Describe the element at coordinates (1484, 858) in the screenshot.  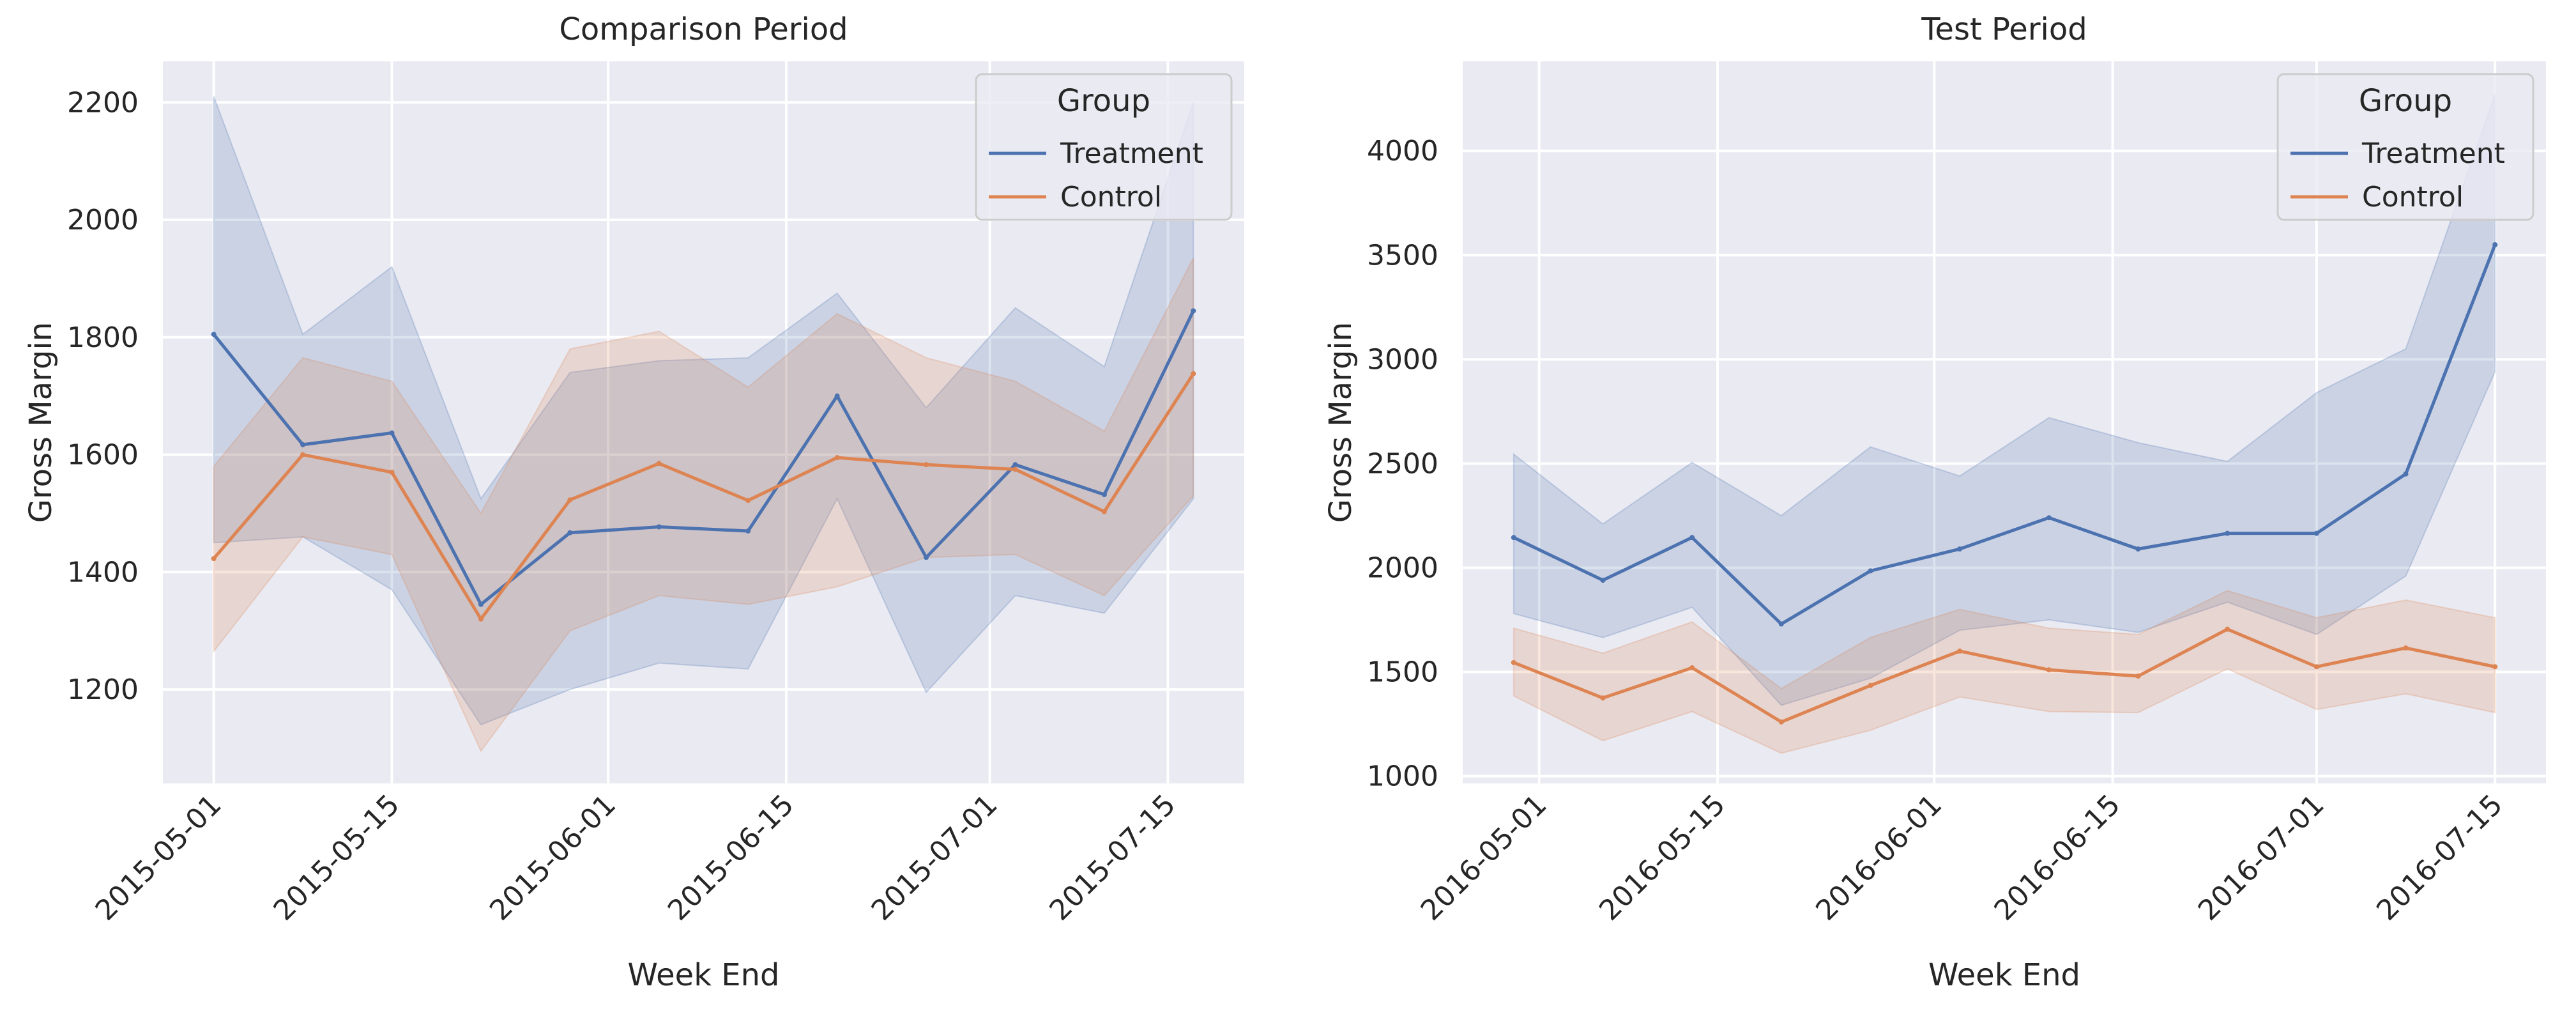
I see `x-tick-label: 2016-05-01` at that location.